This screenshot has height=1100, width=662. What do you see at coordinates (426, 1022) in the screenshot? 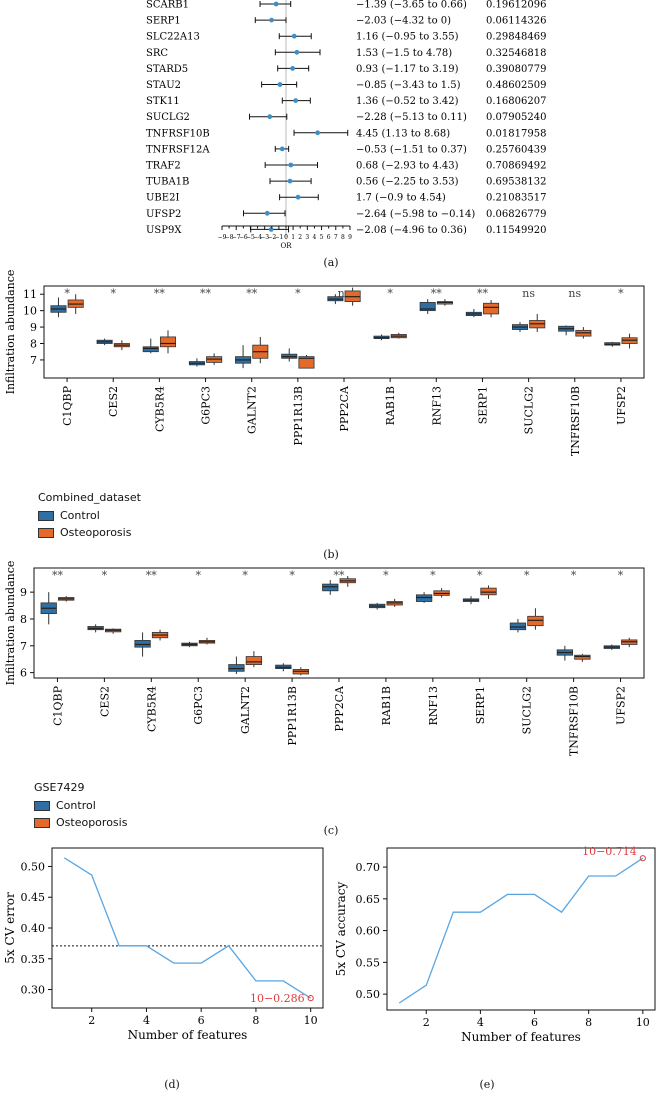
I see `x-tick-label: 2` at bounding box center [426, 1022].